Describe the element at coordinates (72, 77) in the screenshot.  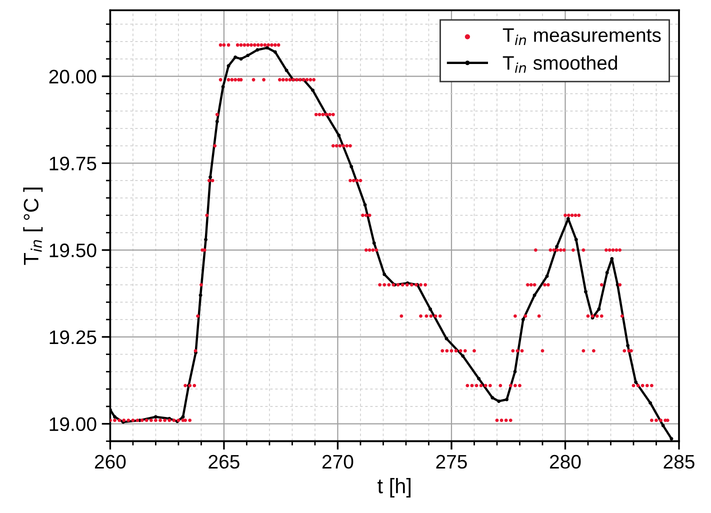
I see `y-tick-label: 20.00` at that location.